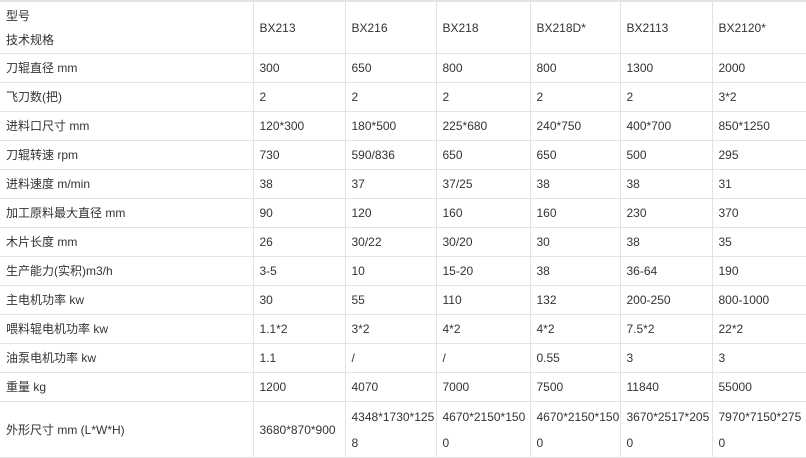  What do you see at coordinates (575, 358) in the screenshot?
I see `value-cell: 0.55` at bounding box center [575, 358].